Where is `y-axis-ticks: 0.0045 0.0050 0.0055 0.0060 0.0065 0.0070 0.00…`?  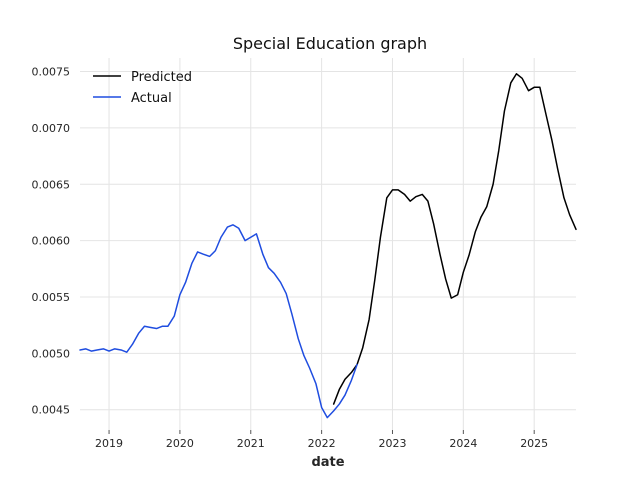 y-axis-ticks: 0.0045 0.0050 0.0055 0.0060 0.0065 0.0070 0.00… is located at coordinates (51, 241).